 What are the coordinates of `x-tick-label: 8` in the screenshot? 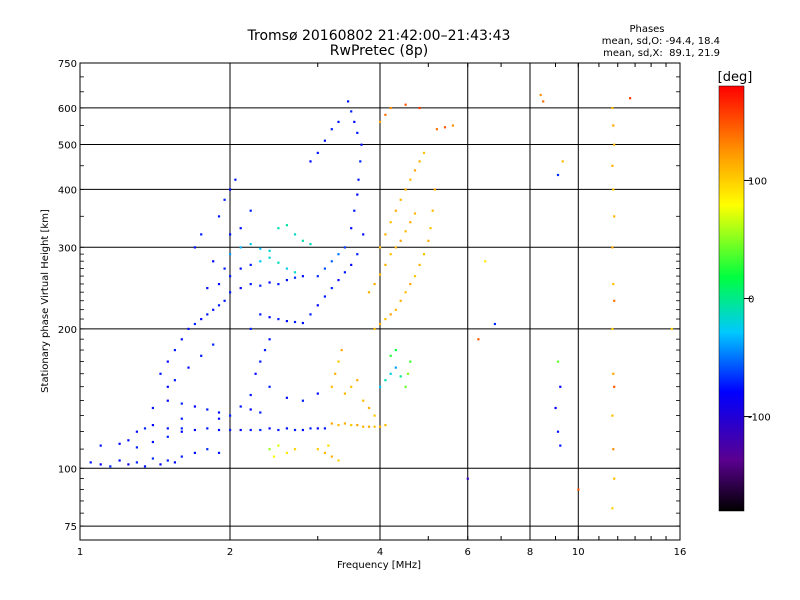 It's located at (530, 552).